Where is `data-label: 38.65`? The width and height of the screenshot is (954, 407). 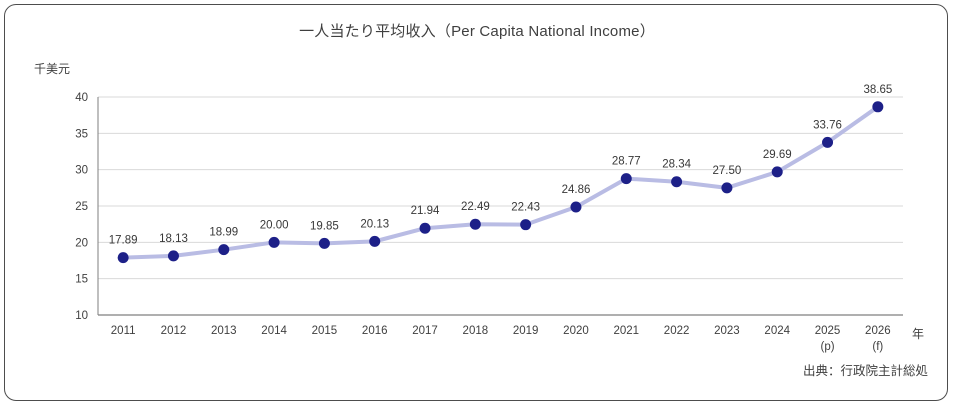 data-label: 38.65 is located at coordinates (877, 90).